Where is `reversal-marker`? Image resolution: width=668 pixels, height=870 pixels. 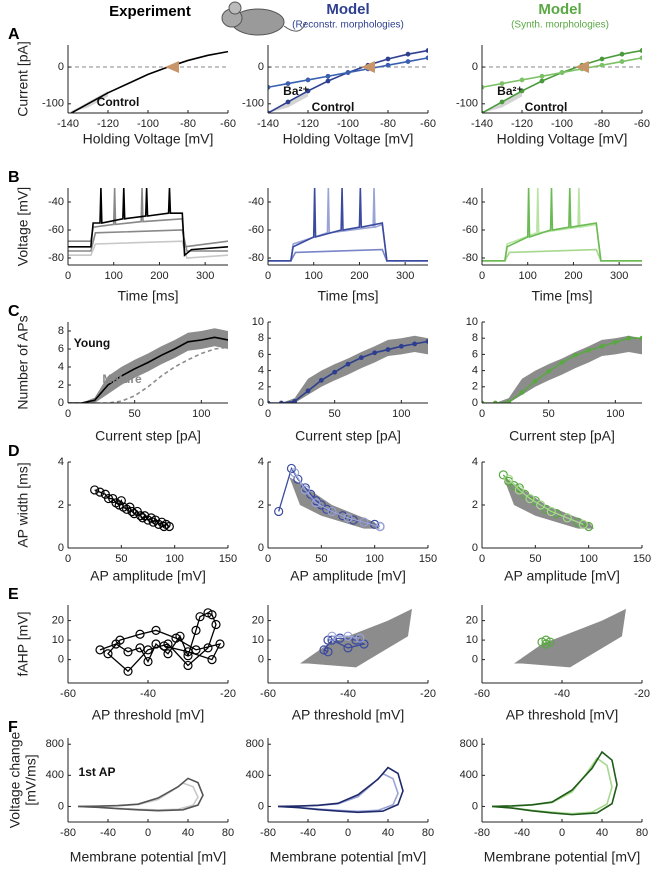
reversal-marker is located at coordinates (172, 67).